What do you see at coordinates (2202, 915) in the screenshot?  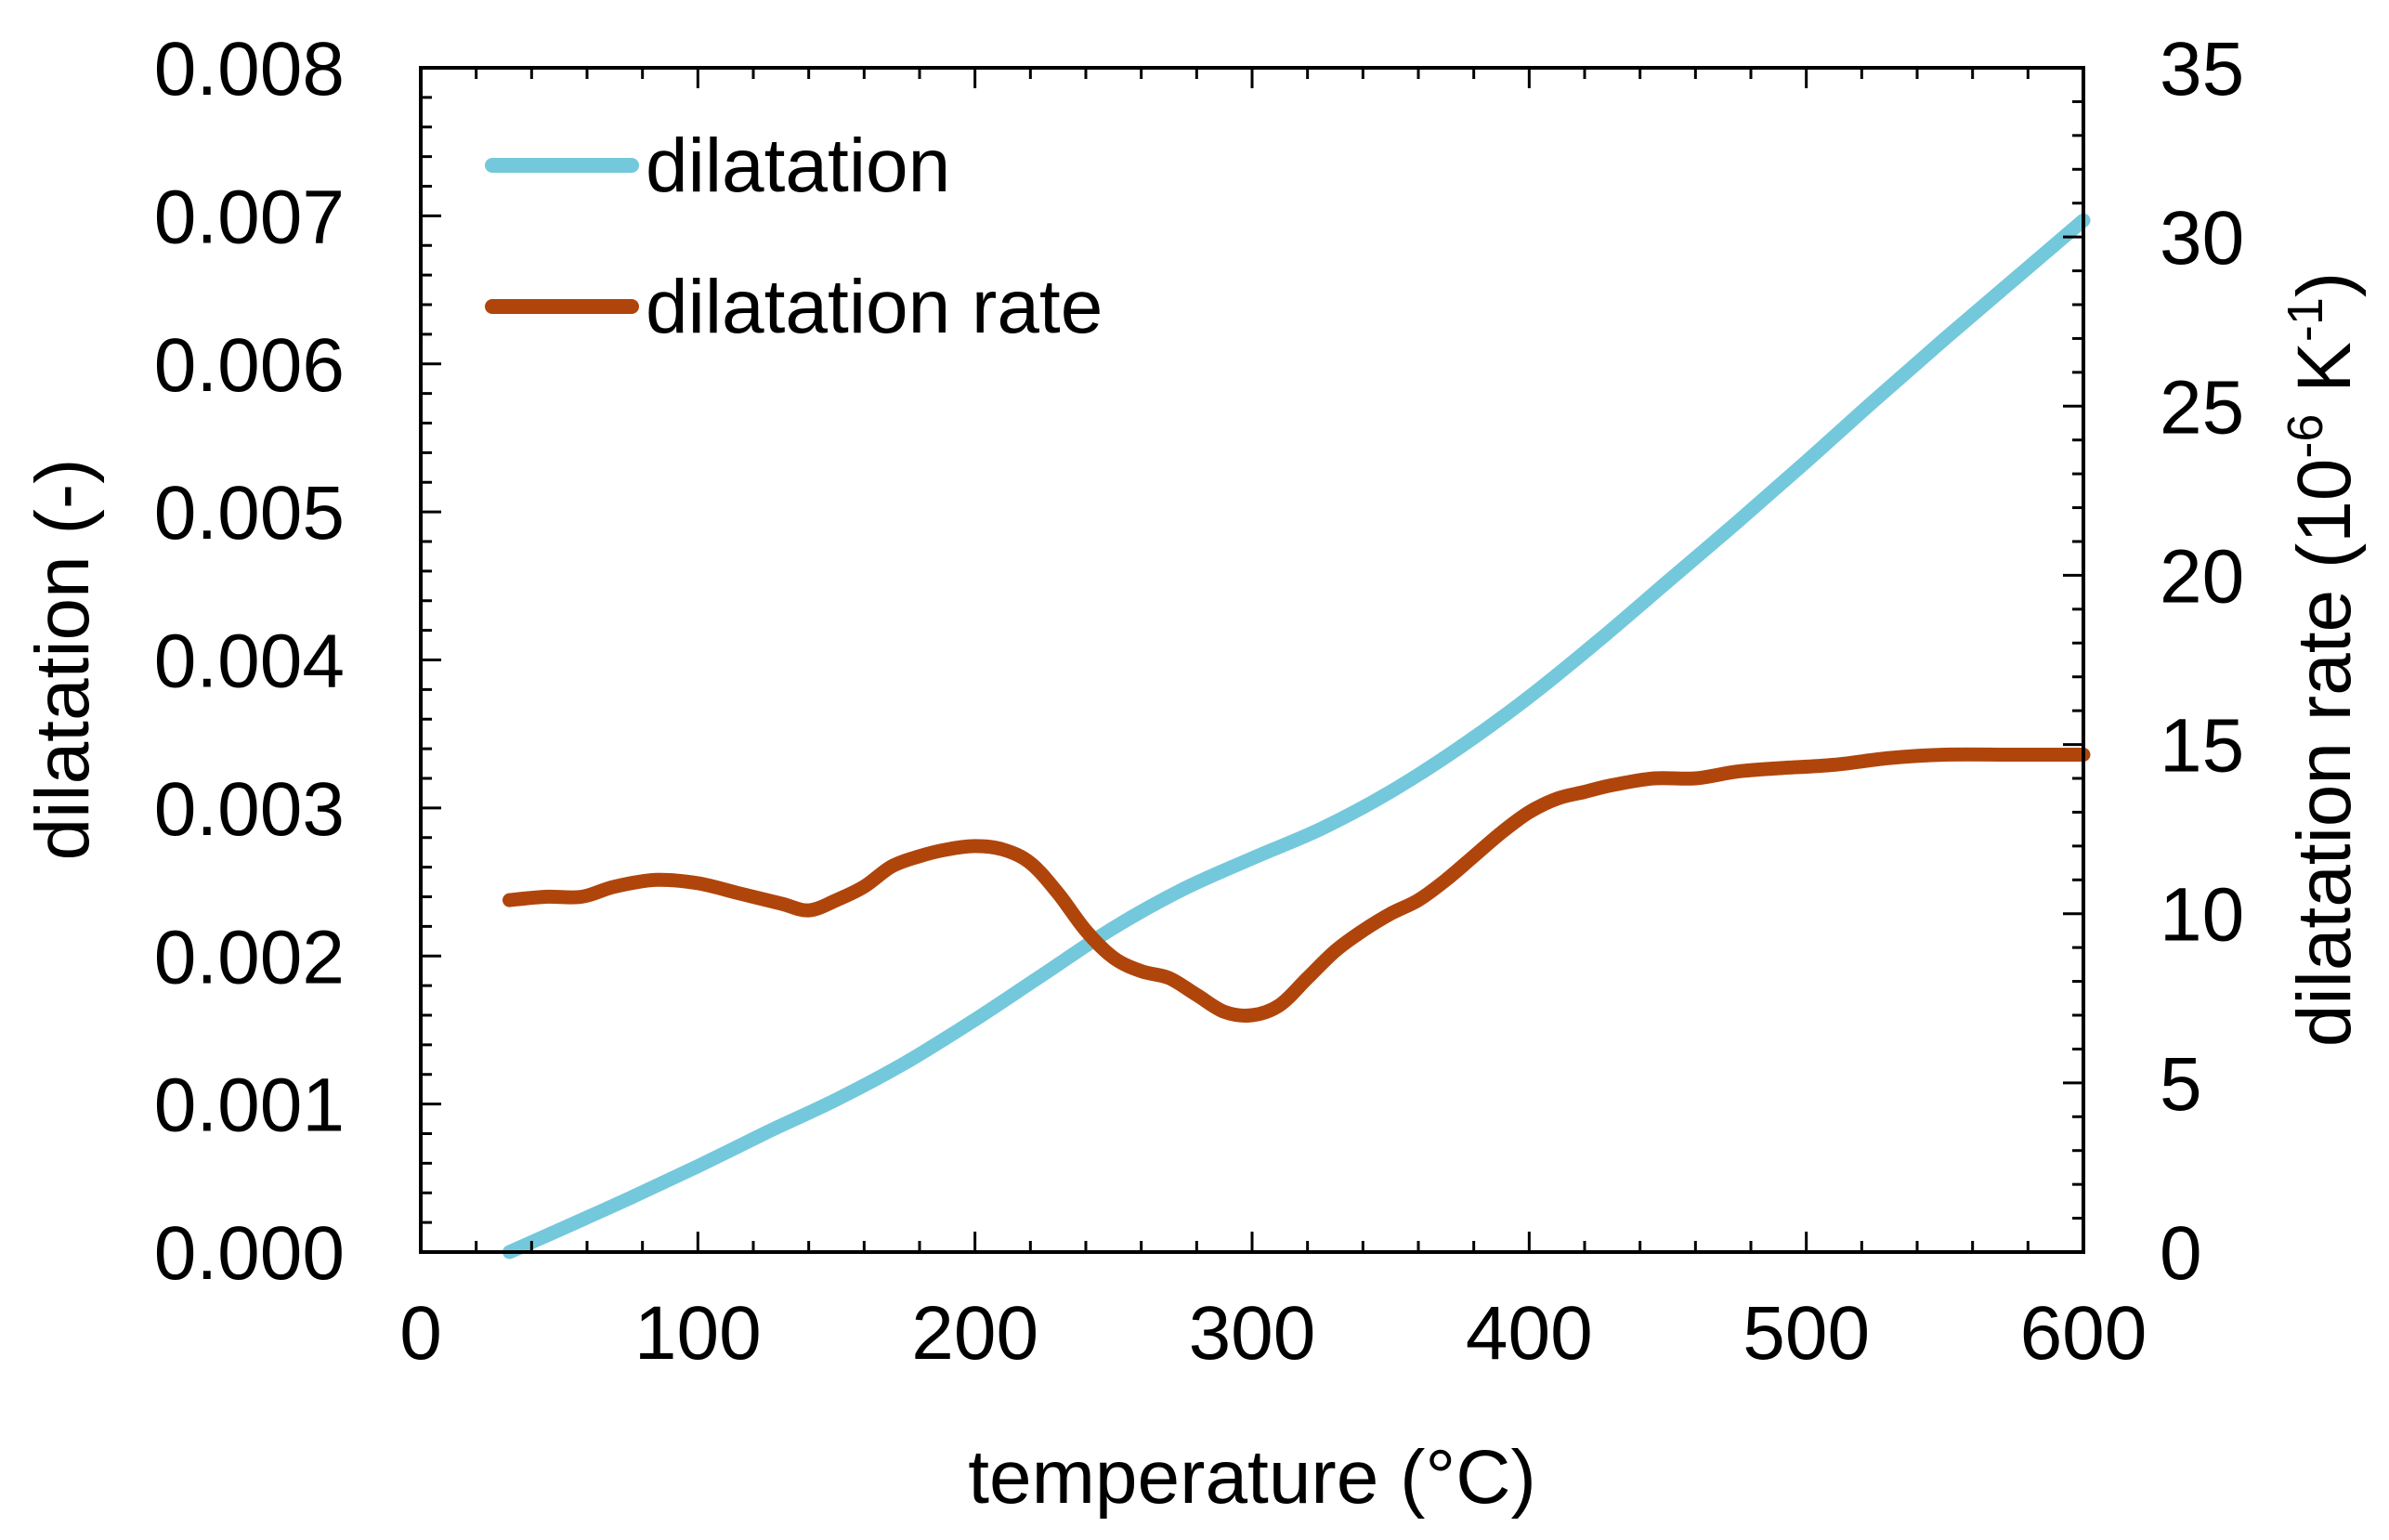 I see `y-right-tick-label: 10` at bounding box center [2202, 915].